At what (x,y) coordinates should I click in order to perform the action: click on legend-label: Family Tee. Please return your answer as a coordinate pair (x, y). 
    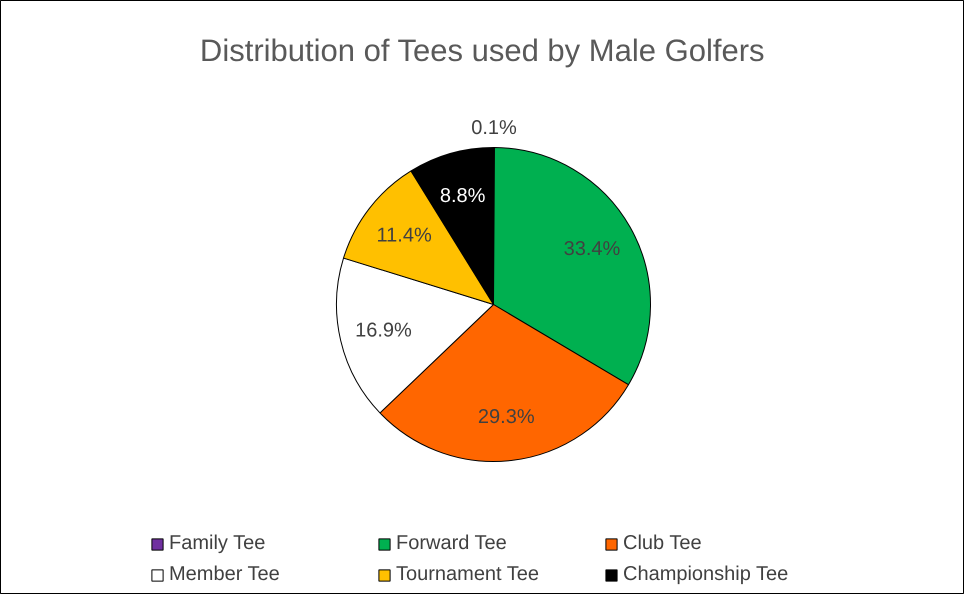
    Looking at the image, I should click on (217, 543).